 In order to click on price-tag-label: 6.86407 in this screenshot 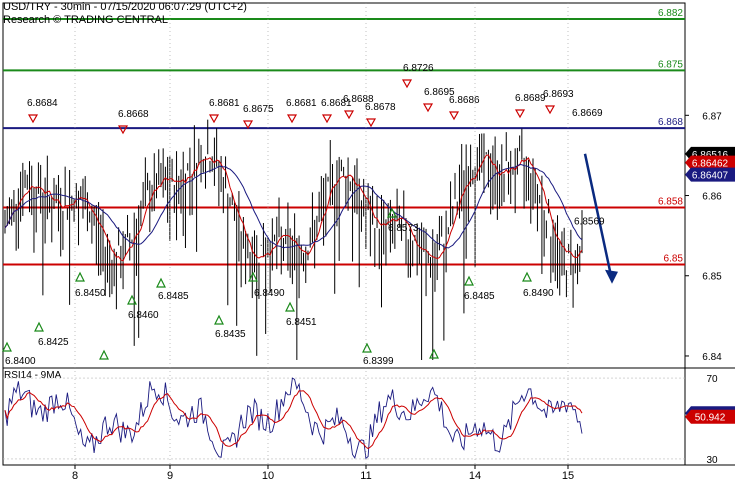, I will do `click(710, 176)`.